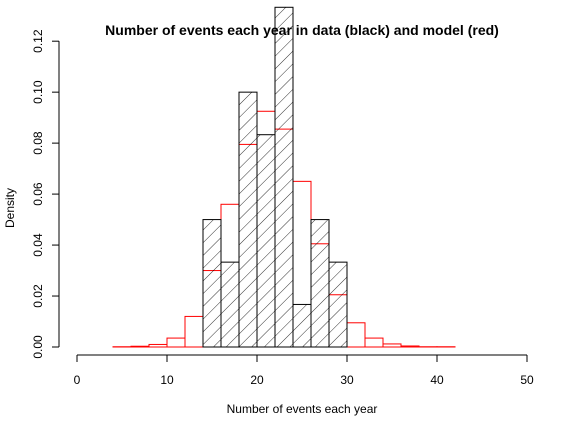  What do you see at coordinates (10, 208) in the screenshot?
I see `y-axis-label: Density` at bounding box center [10, 208].